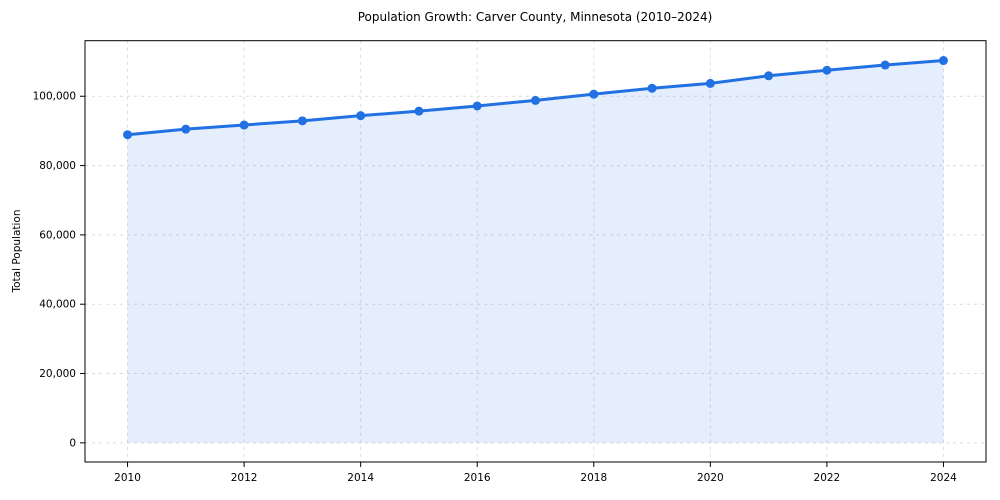  What do you see at coordinates (477, 478) in the screenshot?
I see `x-tick-label: 2016` at bounding box center [477, 478].